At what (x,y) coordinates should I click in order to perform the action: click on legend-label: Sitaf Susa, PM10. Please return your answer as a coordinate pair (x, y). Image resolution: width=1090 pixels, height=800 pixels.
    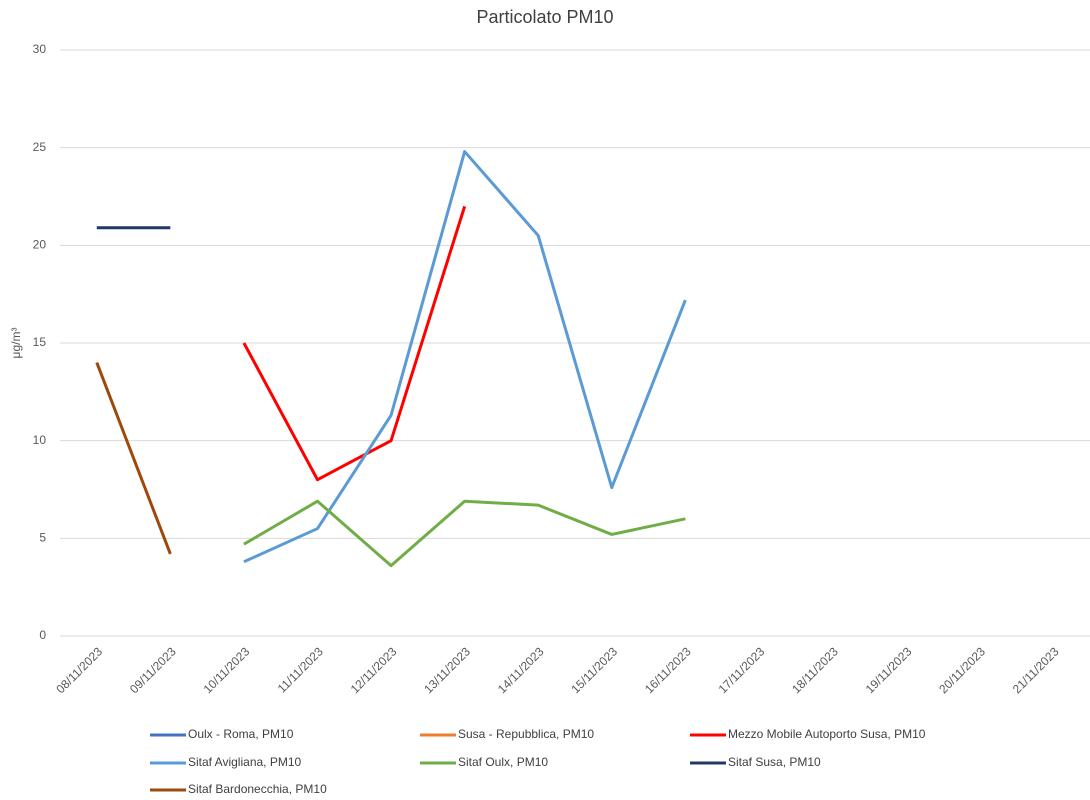
    Looking at the image, I should click on (774, 762).